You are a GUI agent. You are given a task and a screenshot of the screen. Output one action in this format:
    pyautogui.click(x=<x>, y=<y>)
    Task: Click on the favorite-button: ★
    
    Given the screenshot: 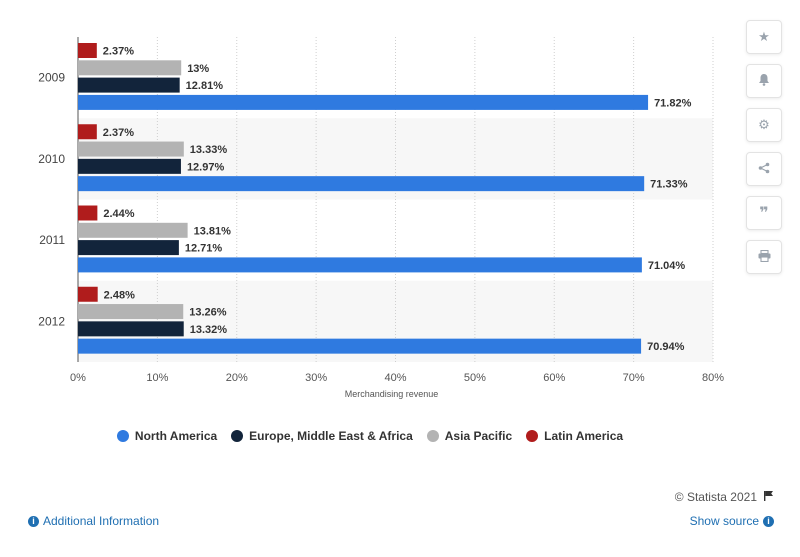 What is the action you would take?
    pyautogui.click(x=764, y=37)
    